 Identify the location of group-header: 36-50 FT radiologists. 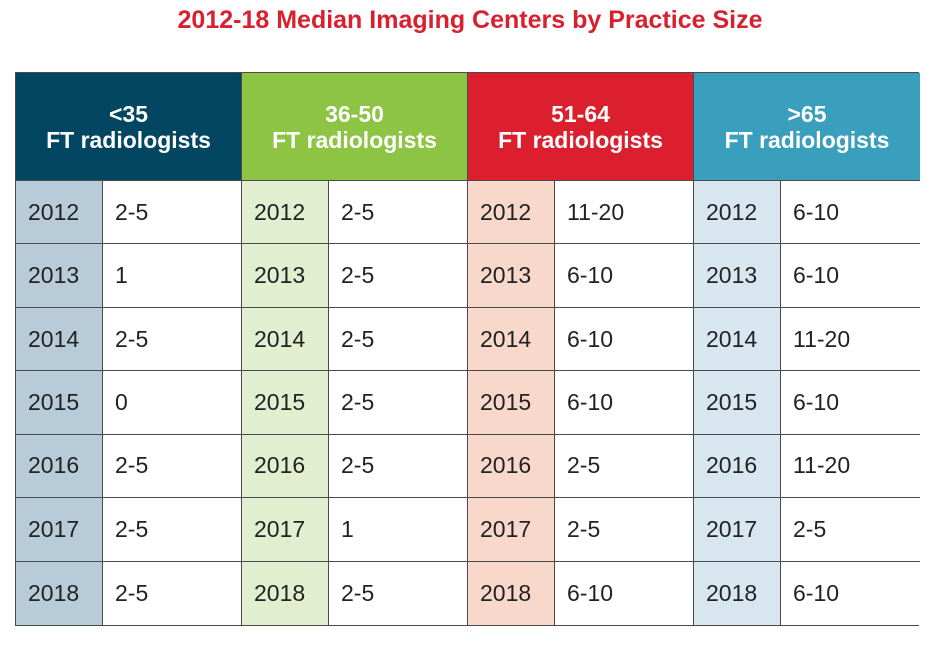
(355, 127).